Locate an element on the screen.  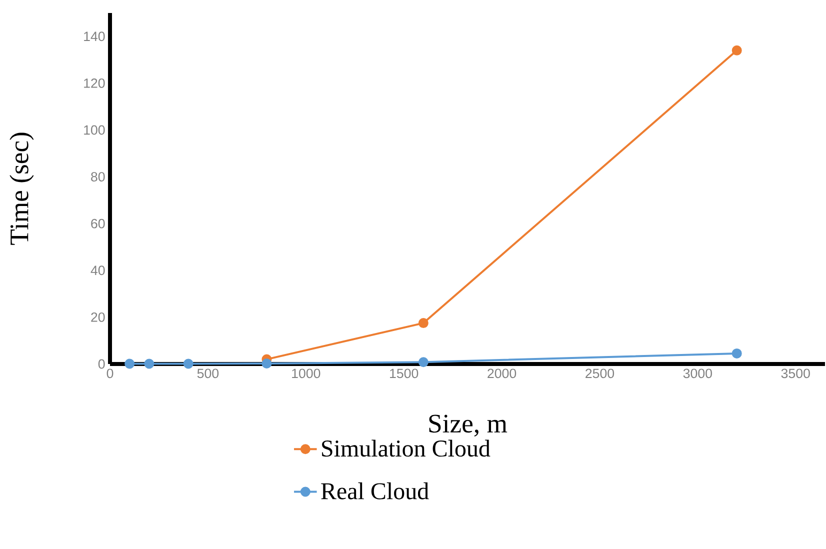
y-tick-label: 60 is located at coordinates (98, 223).